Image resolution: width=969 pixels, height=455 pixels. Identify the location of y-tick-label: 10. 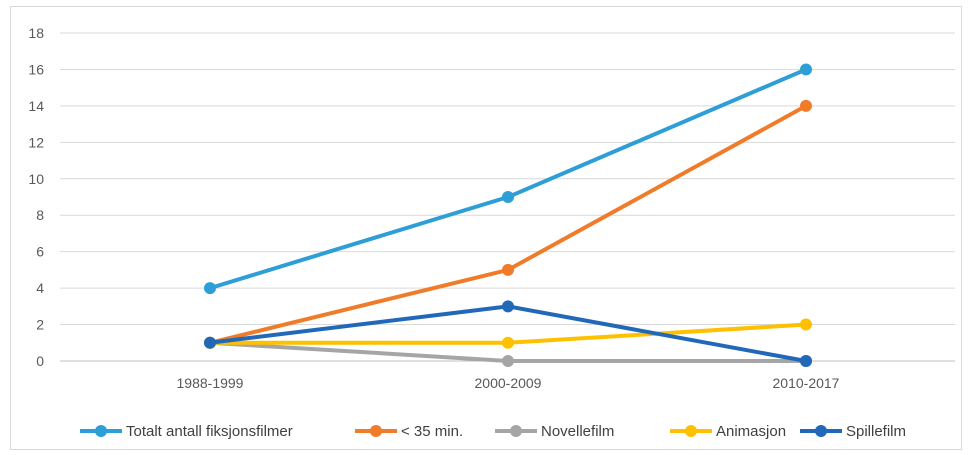
(36, 179).